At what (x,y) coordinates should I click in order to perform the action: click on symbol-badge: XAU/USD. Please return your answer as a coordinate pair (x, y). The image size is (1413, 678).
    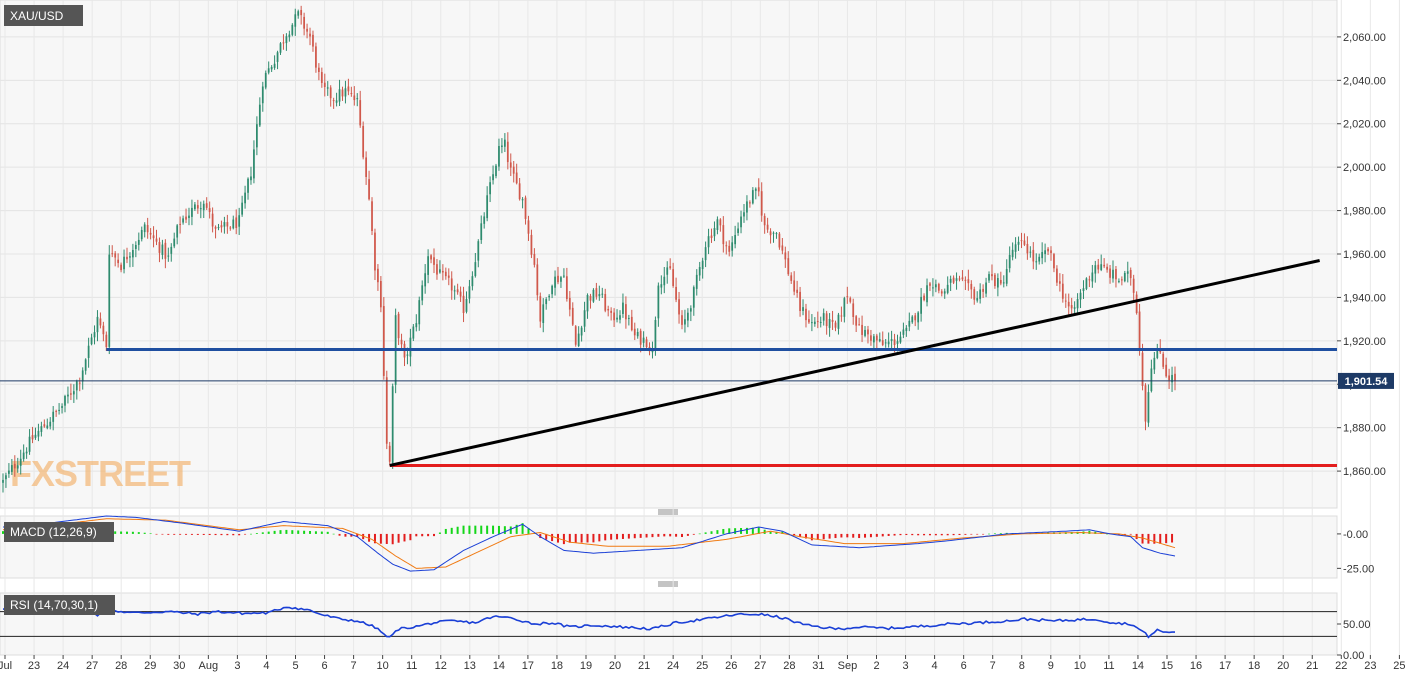
    Looking at the image, I should click on (43, 15).